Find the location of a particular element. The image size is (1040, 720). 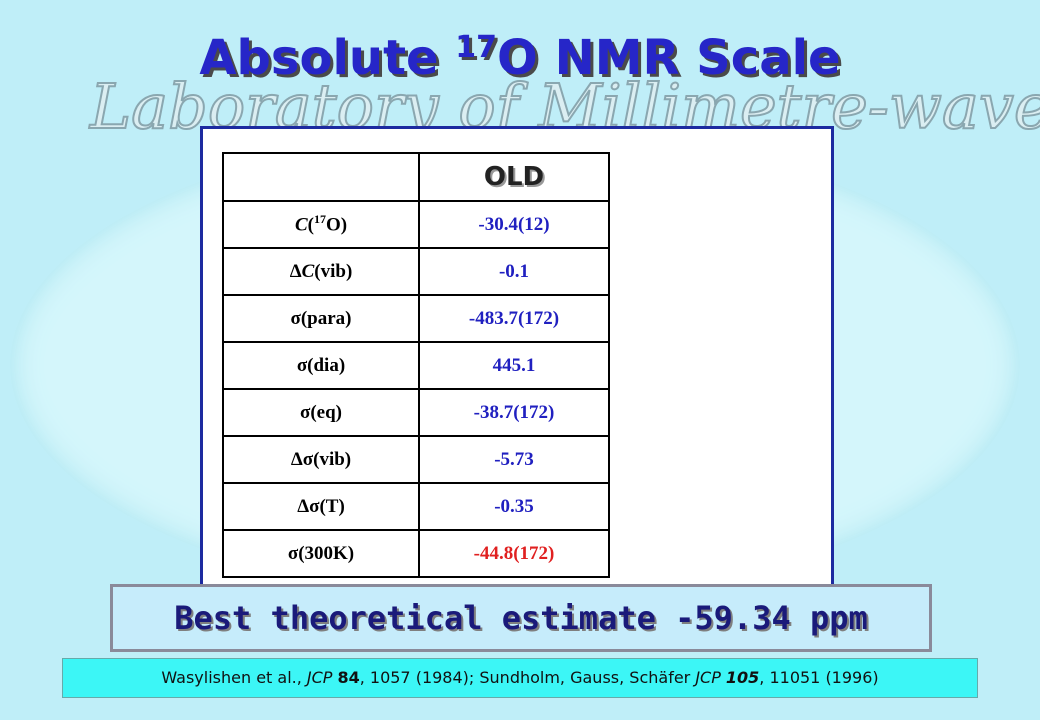

t: , 11051 (1996) is located at coordinates (819, 677).